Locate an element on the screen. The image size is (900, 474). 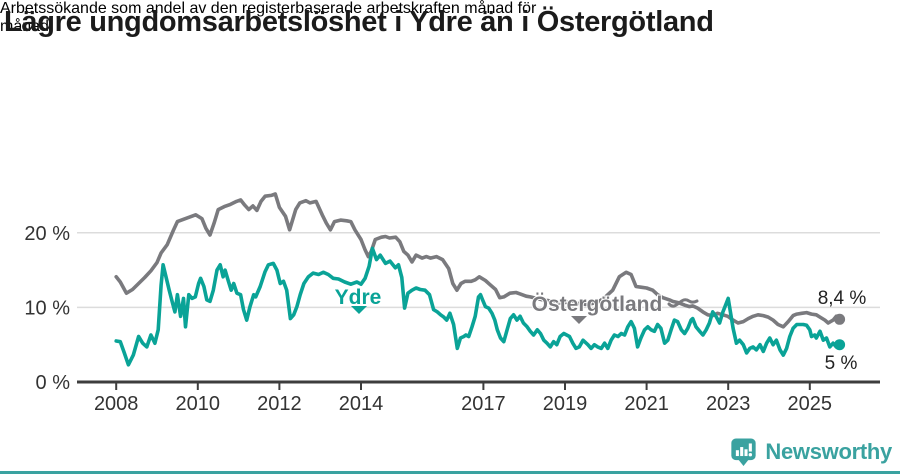
y-tick-label: 10 % is located at coordinates (47, 308).